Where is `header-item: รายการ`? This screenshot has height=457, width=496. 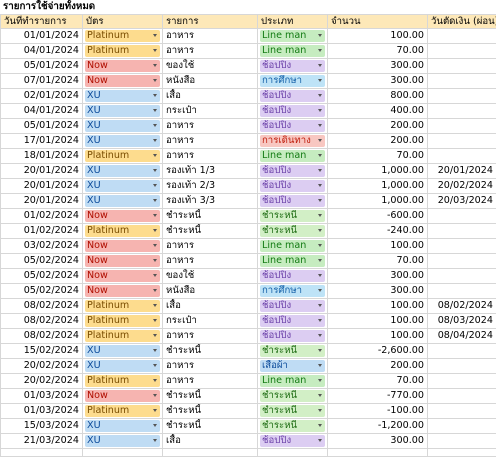 header-item: รายการ is located at coordinates (210, 22).